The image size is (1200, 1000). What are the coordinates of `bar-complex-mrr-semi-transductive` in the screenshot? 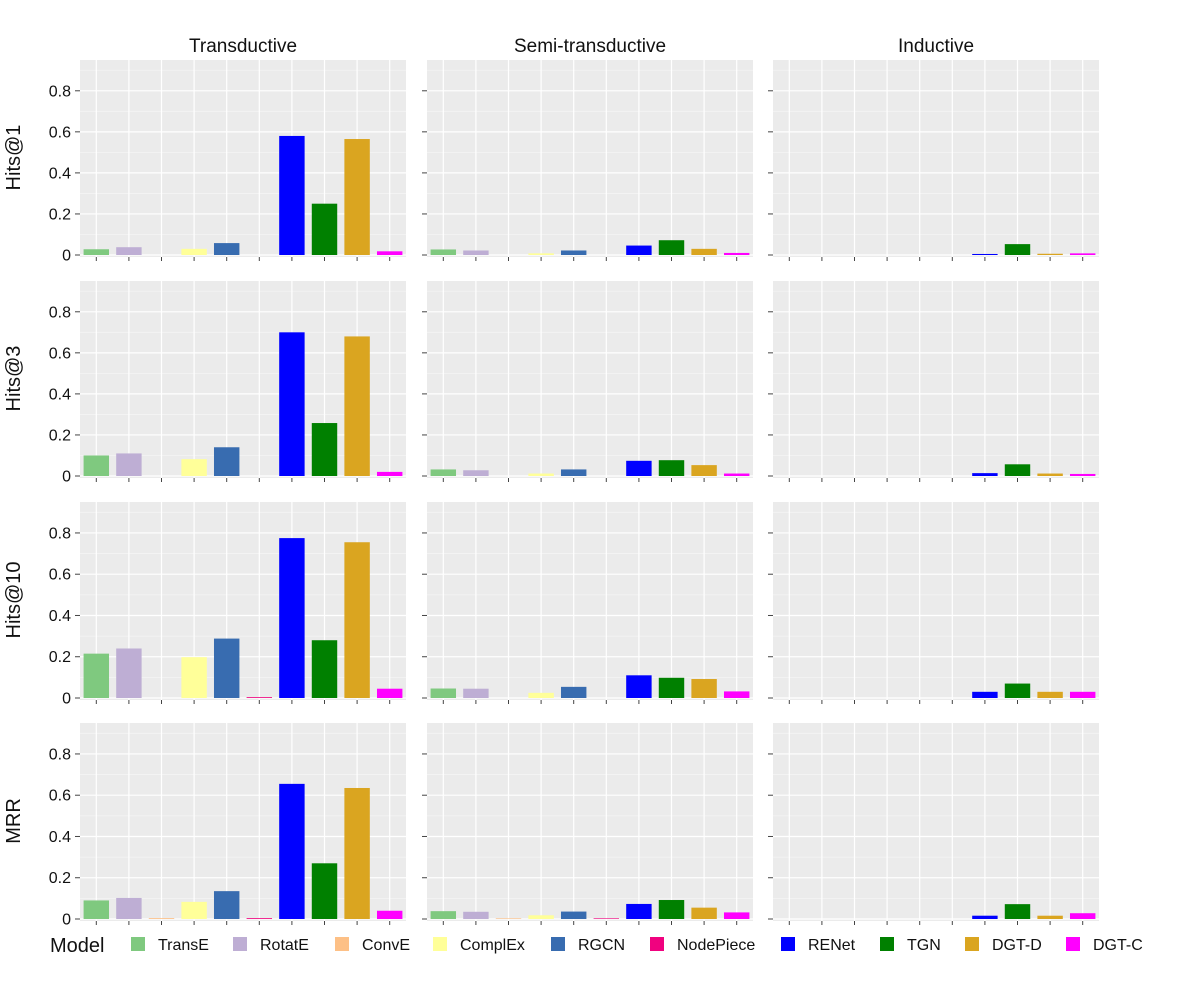 It's located at (541, 917).